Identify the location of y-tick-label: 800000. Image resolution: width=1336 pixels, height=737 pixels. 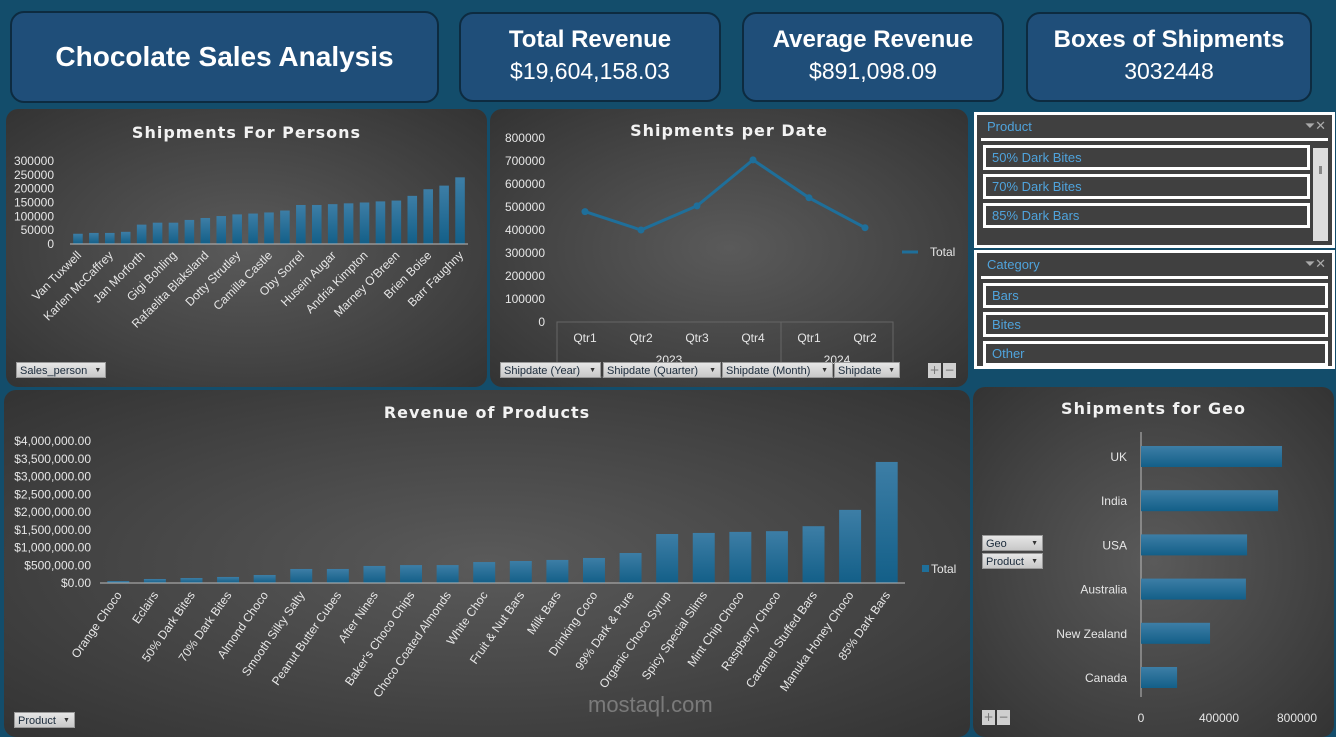
(525, 138).